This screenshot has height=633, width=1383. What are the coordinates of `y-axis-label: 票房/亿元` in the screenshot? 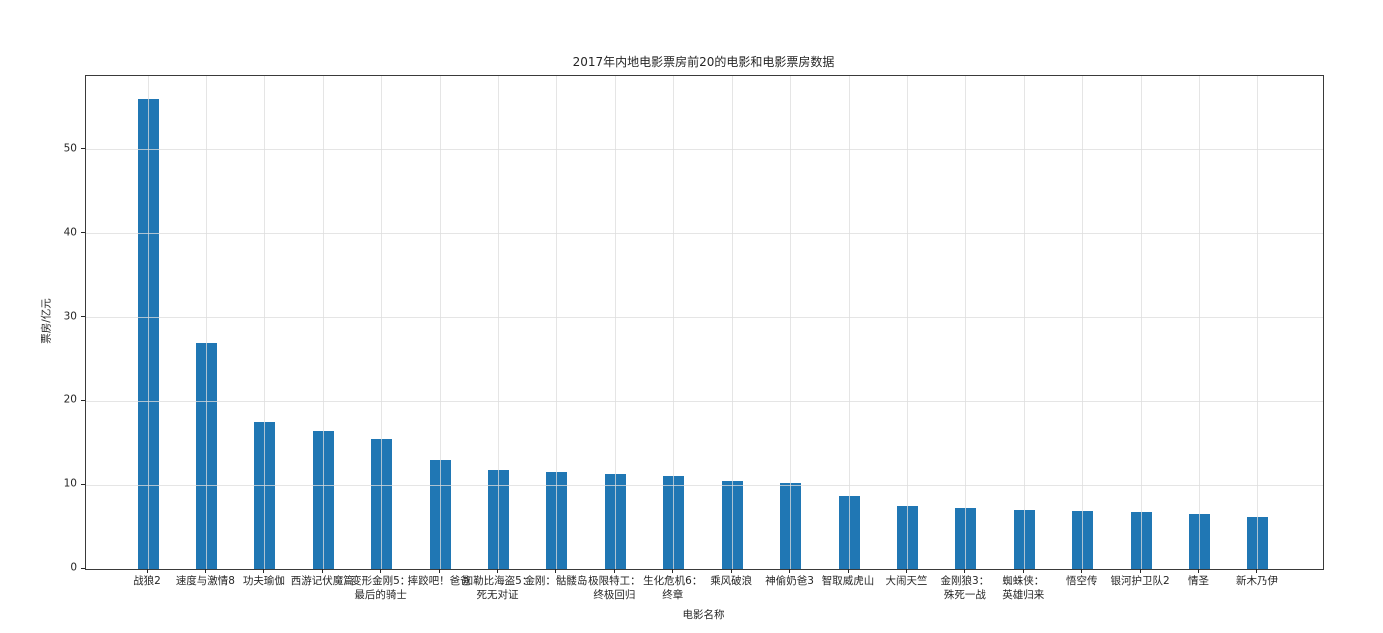 It's located at (46, 321).